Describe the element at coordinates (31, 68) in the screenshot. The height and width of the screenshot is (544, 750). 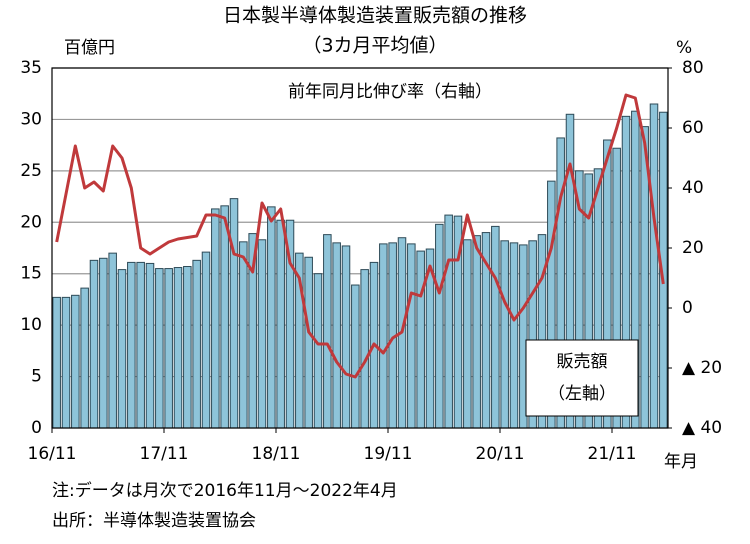
I see `y-tick-label: 35` at that location.